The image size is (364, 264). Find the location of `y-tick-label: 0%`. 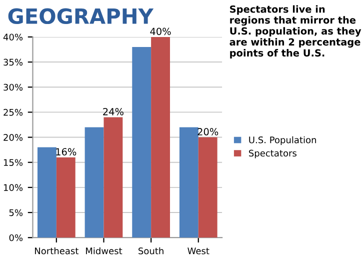

y-tick-label: 0% is located at coordinates (16, 238).